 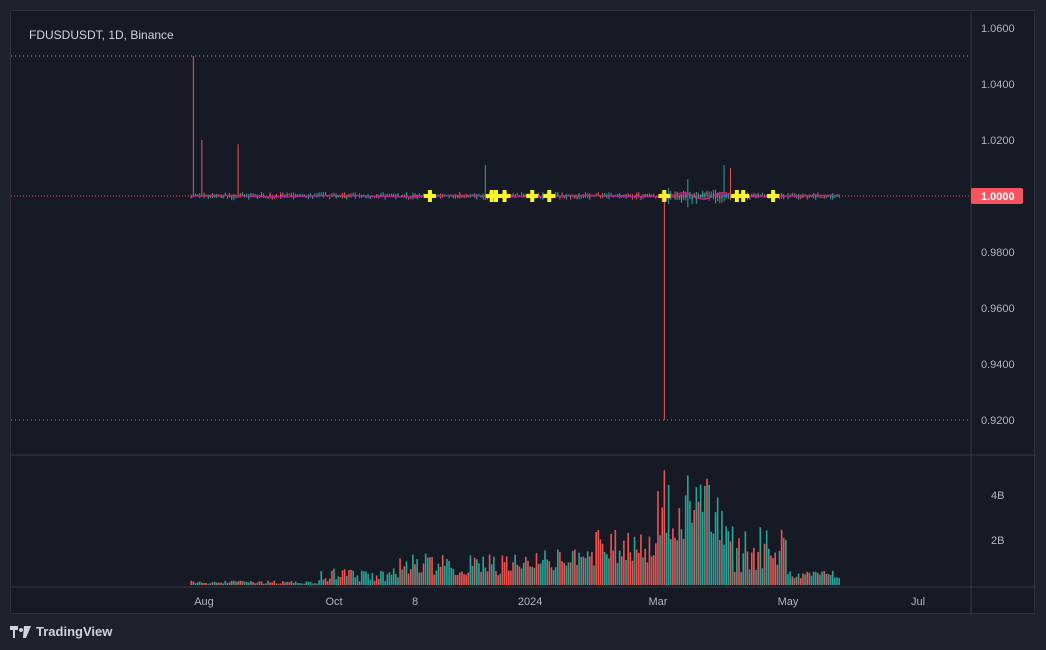 What do you see at coordinates (998, 365) in the screenshot?
I see `price-tick-label: 0.9400` at bounding box center [998, 365].